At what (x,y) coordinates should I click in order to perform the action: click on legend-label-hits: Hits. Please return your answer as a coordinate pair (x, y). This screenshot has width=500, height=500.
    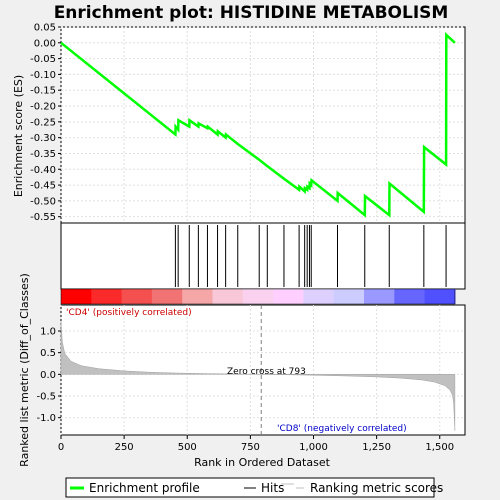
    Looking at the image, I should click on (272, 488).